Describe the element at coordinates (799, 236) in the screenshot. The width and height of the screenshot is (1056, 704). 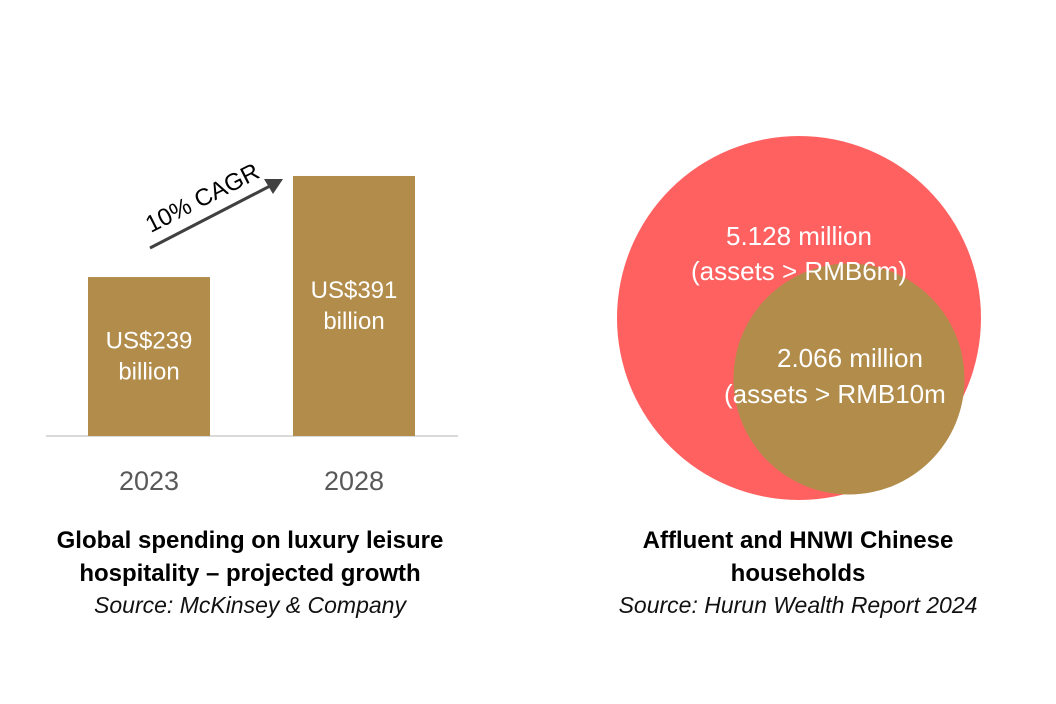
I see `bubble-affluent-value: 5.128 million` at that location.